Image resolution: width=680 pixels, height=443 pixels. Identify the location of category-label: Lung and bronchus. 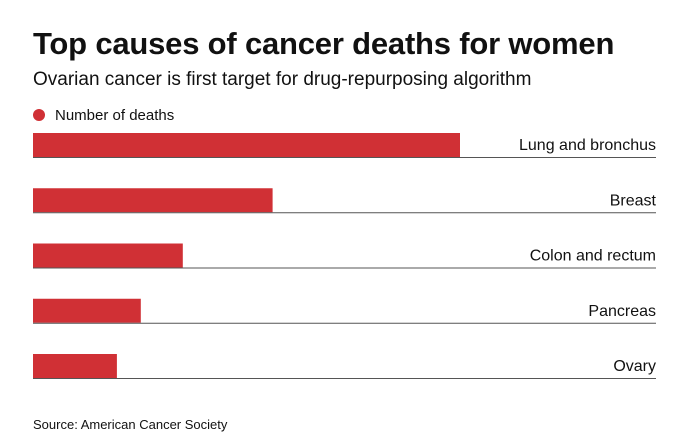
(587, 145).